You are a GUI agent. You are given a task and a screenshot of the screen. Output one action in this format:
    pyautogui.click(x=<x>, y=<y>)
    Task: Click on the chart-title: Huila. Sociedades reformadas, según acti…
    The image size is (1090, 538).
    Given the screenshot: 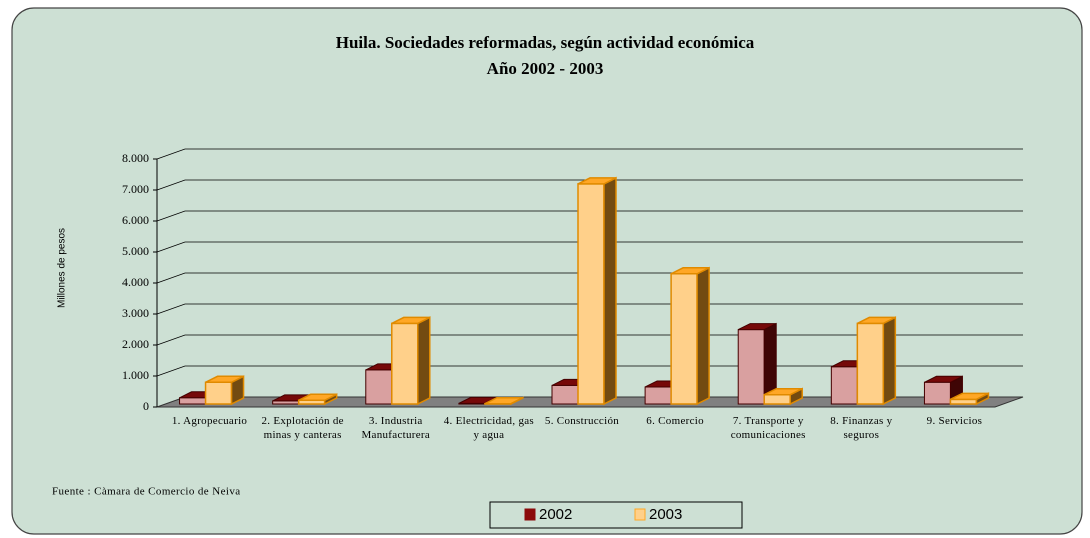 What is the action you would take?
    pyautogui.click(x=545, y=42)
    